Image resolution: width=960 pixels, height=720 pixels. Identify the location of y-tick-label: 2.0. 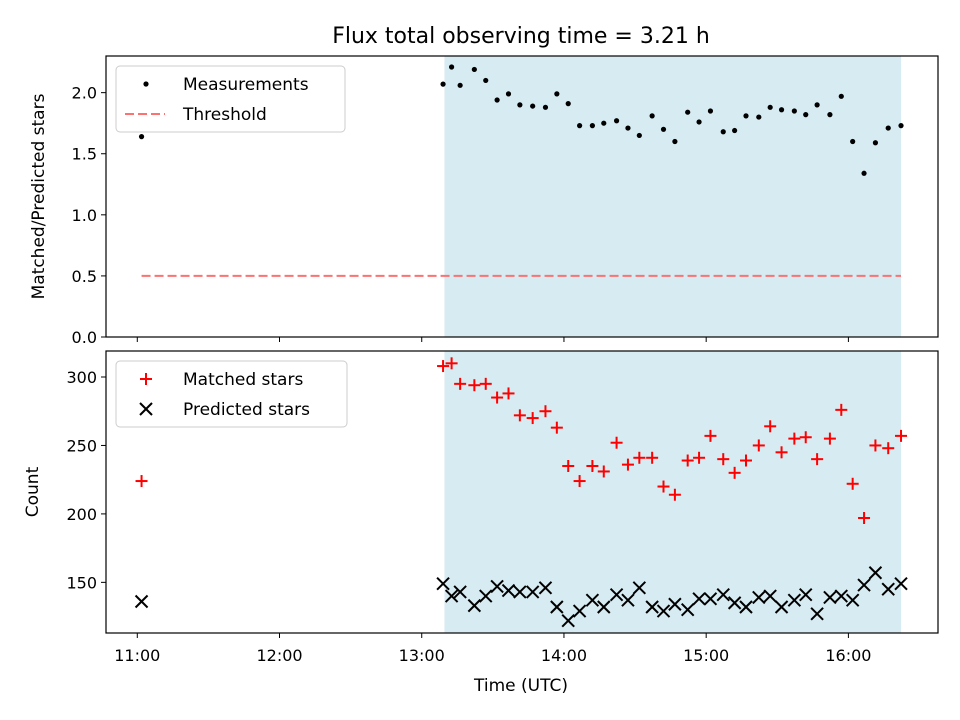
(84, 93).